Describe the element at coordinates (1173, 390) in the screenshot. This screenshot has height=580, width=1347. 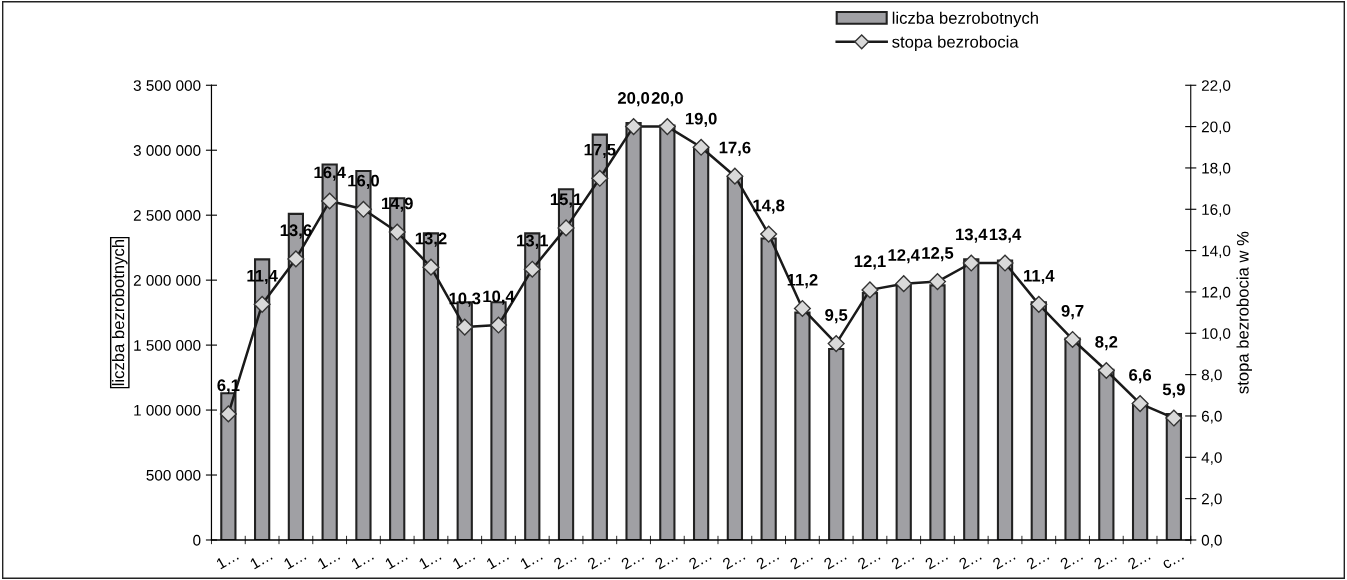
I see `data-label: 5,9` at that location.